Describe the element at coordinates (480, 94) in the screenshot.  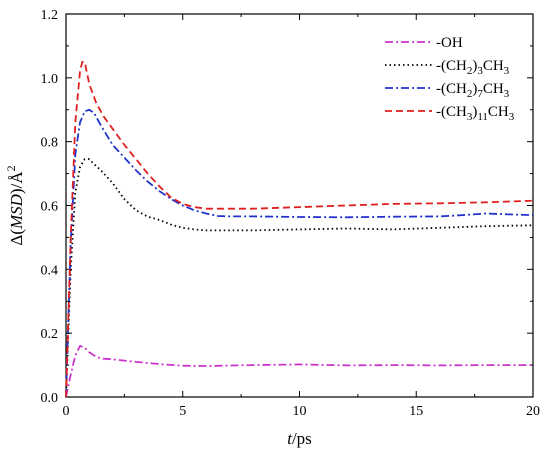
I see `legend-label-part: 7` at that location.